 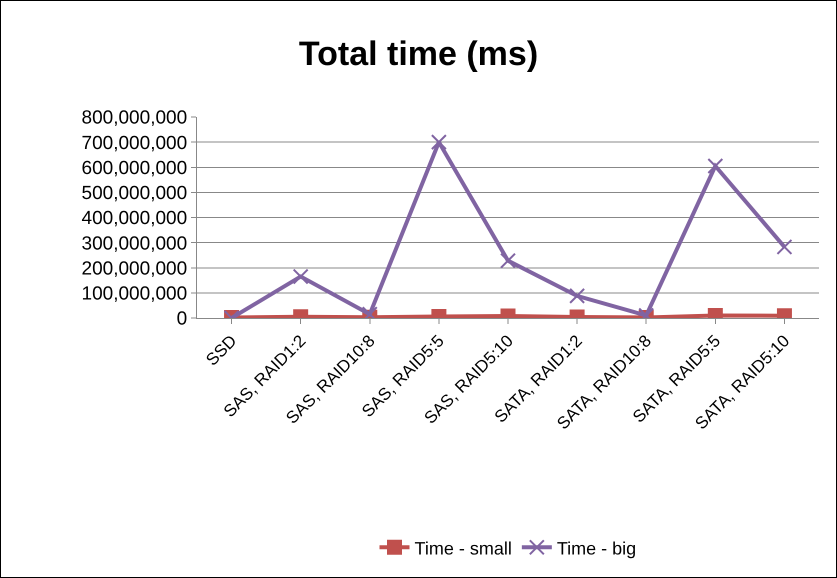 What do you see at coordinates (135, 118) in the screenshot?
I see `y-tick-label: 800,000,000` at bounding box center [135, 118].